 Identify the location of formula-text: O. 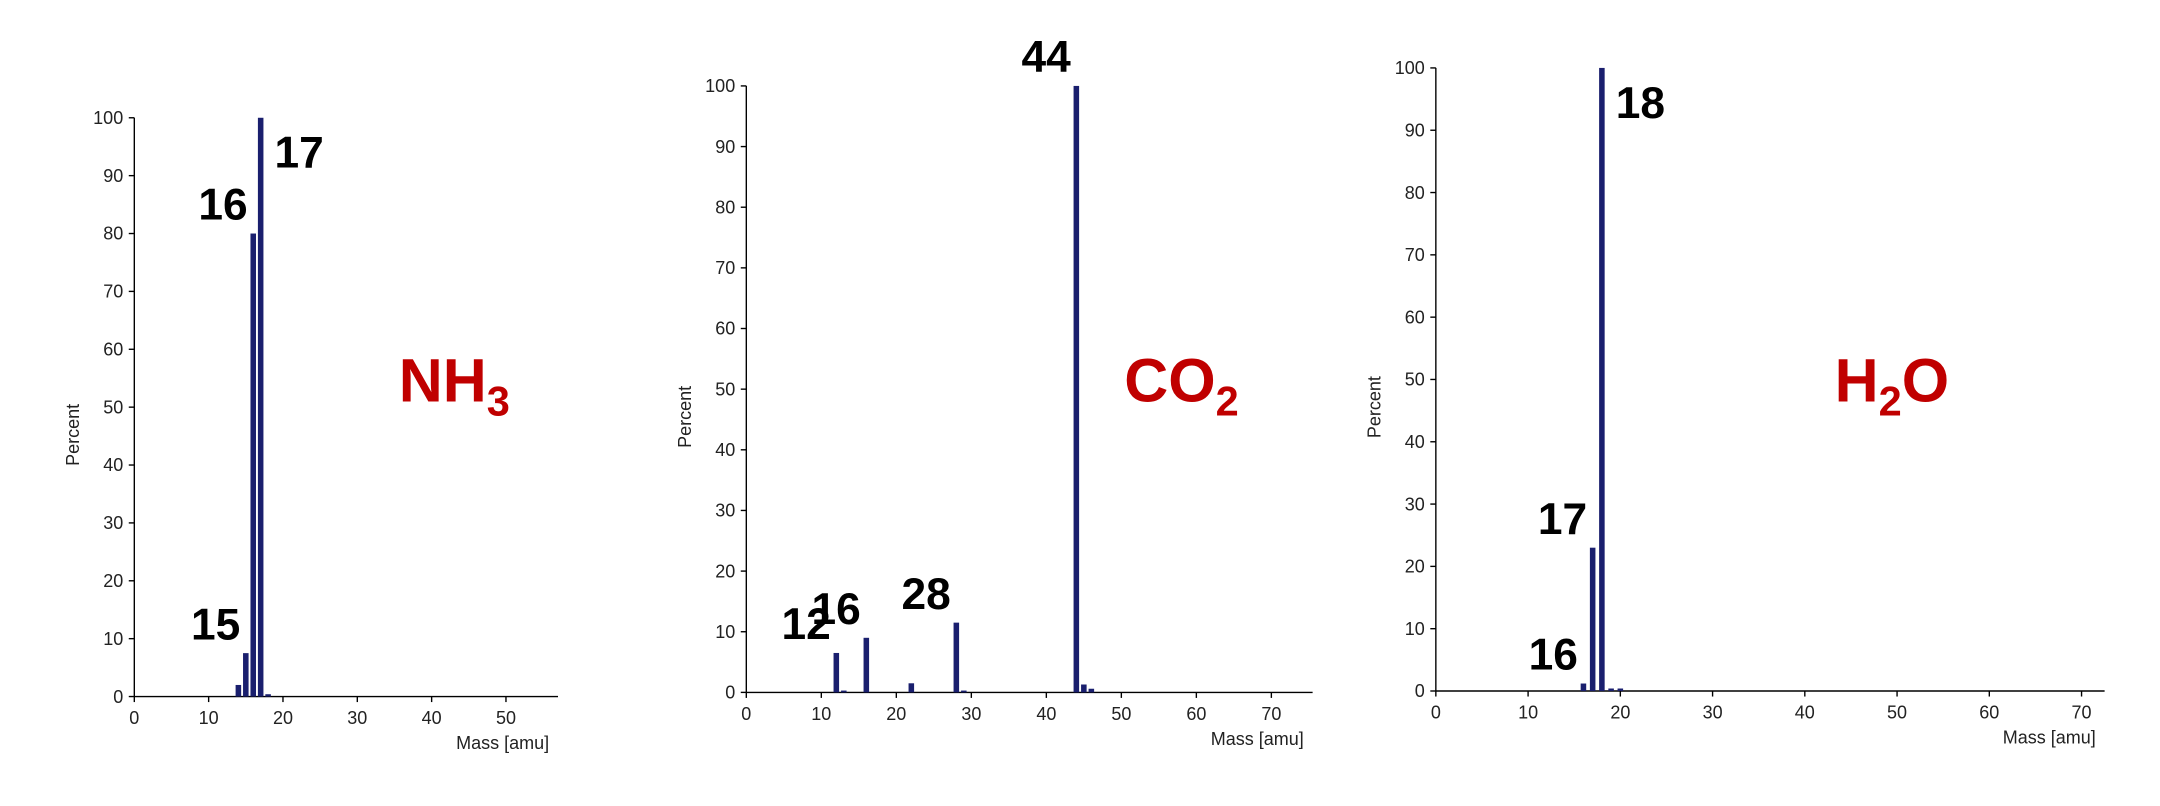
(1925, 381).